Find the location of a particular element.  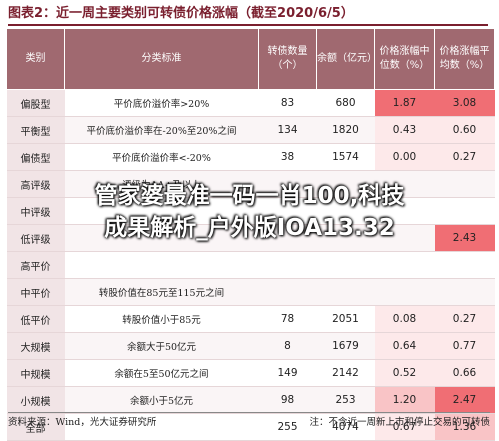

cell-standard: 平价底价溢价率<-20% is located at coordinates (161, 157).